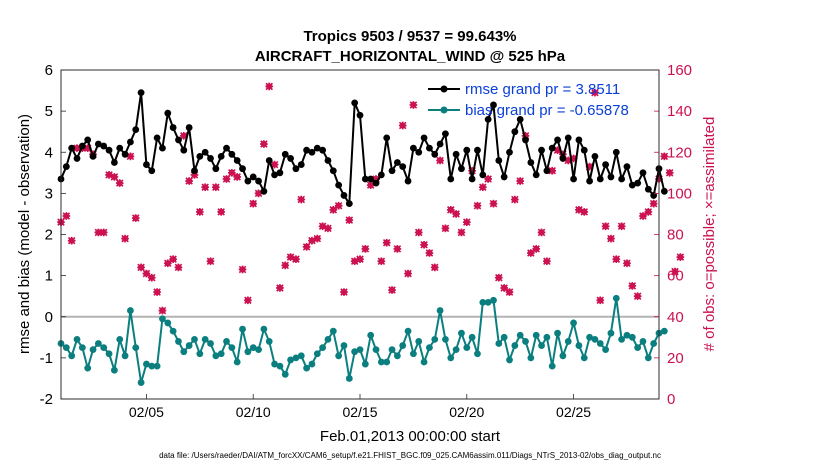 Image resolution: width=830 pixels, height=470 pixels. Describe the element at coordinates (679, 111) in the screenshot. I see `y2-tick-label: 140` at that location.